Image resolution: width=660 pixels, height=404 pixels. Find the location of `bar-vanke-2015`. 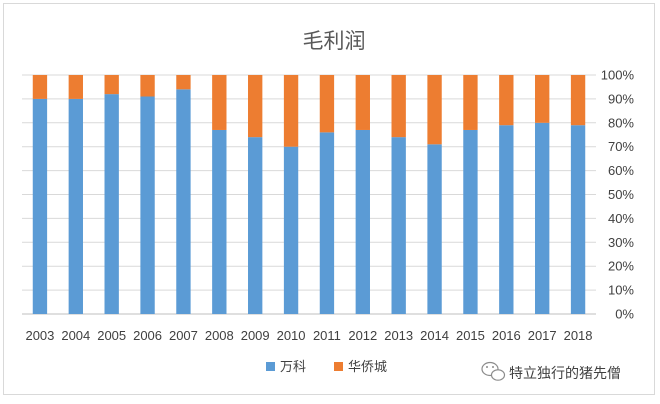

bar-vanke-2015 is located at coordinates (470, 221).